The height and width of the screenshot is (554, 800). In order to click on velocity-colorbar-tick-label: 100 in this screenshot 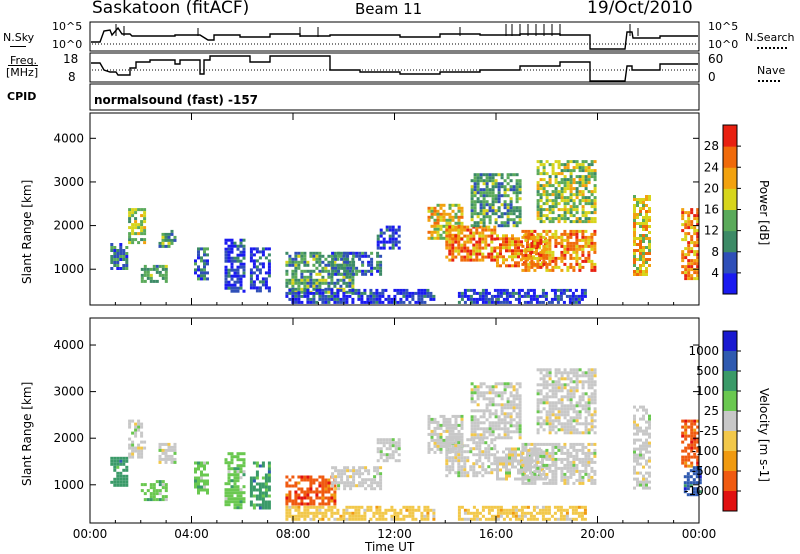, I will do `click(707, 391)`.